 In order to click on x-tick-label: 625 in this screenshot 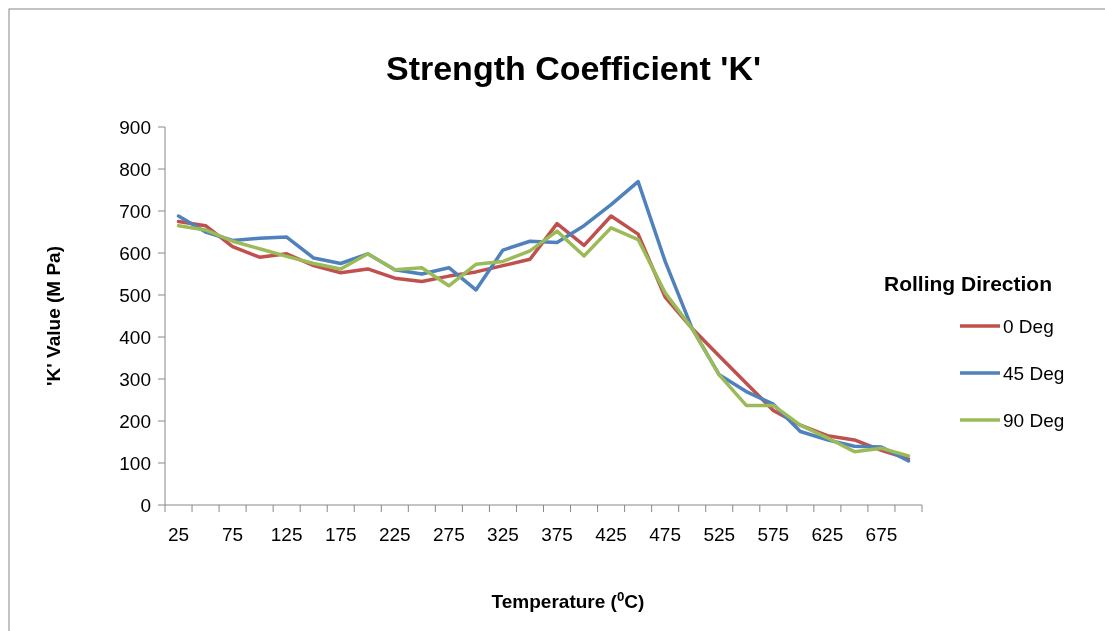, I will do `click(827, 534)`.